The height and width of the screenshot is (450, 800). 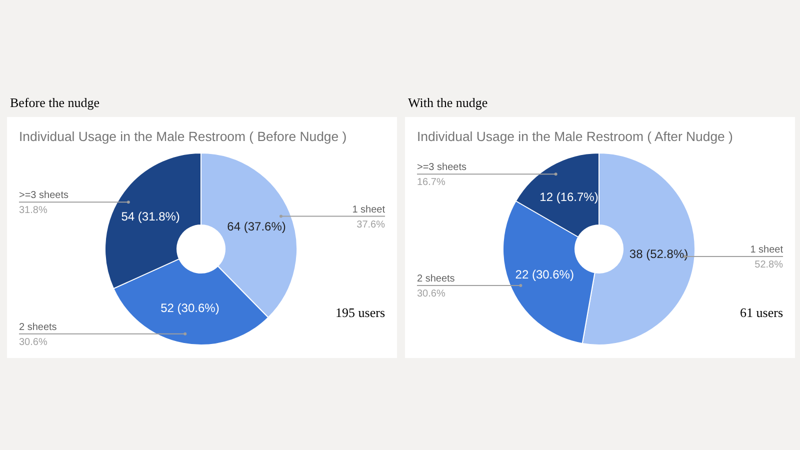 What do you see at coordinates (575, 136) in the screenshot?
I see `chart-subtitle: Individual Usage in the Male Restroom ( After Nudge )` at bounding box center [575, 136].